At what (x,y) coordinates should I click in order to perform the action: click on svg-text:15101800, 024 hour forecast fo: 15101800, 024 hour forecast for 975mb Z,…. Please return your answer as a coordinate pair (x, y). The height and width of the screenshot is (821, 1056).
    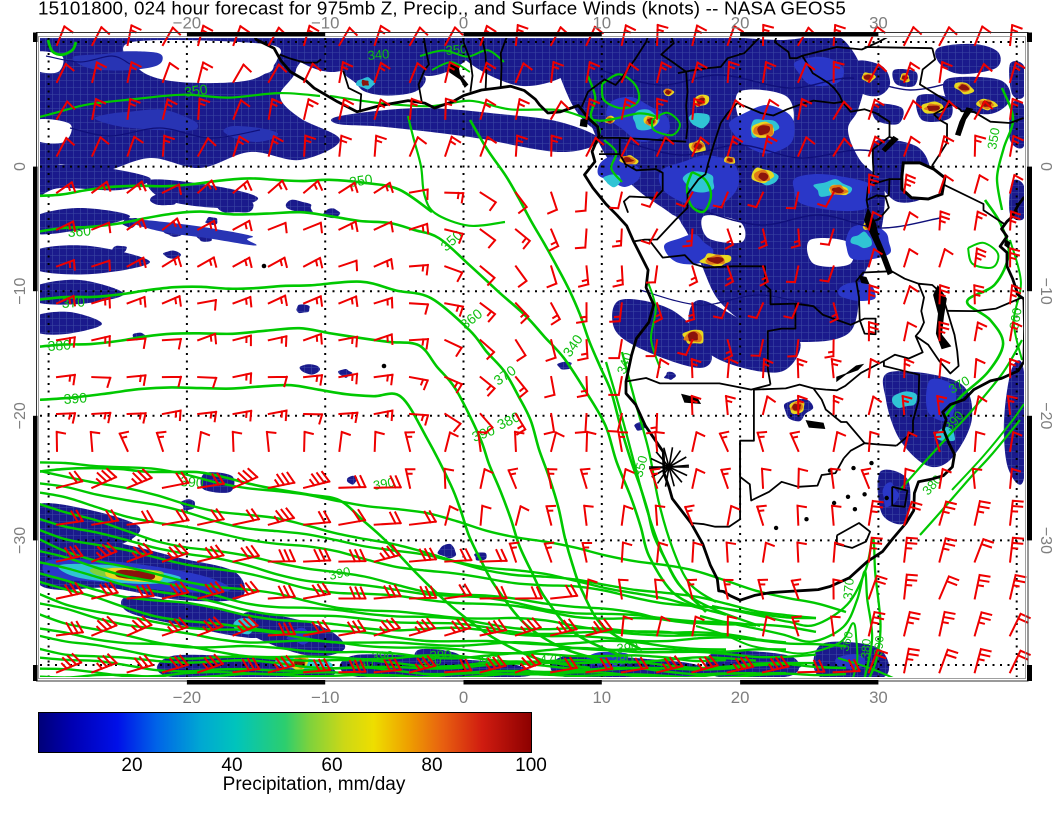
    Looking at the image, I should click on (442, 9).